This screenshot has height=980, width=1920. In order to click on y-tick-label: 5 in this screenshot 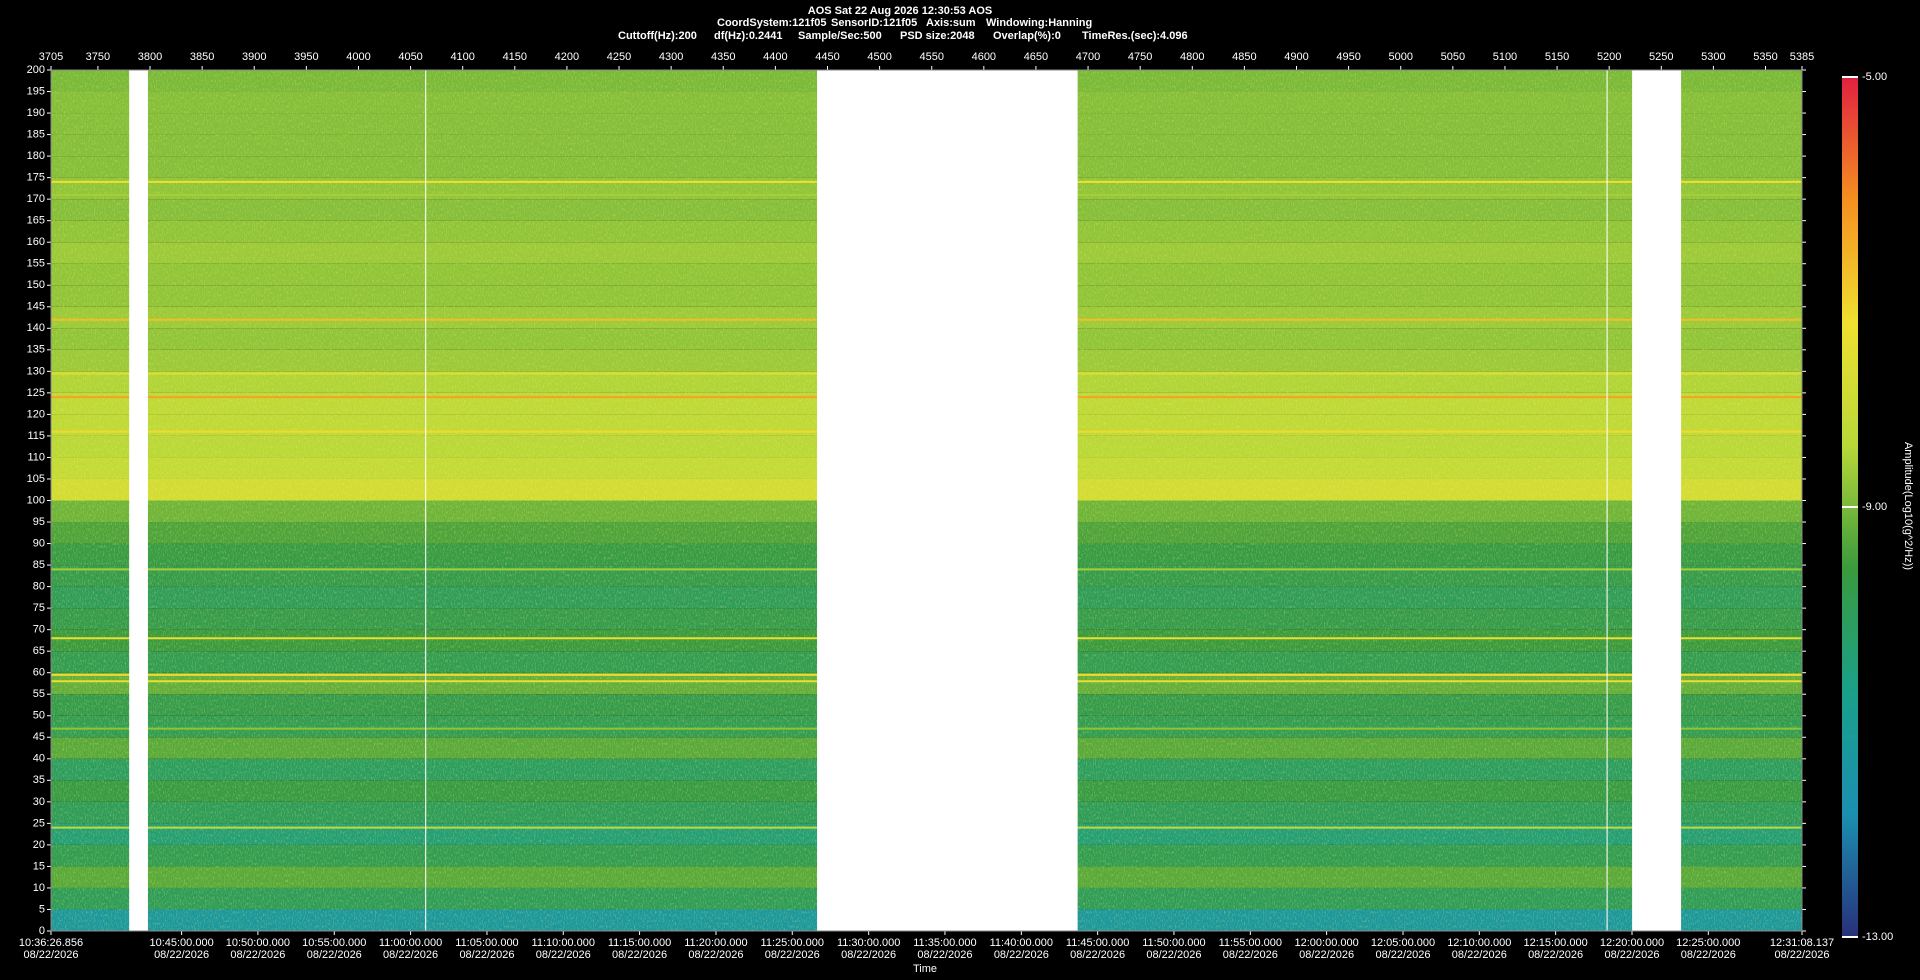, I will do `click(42, 909)`.